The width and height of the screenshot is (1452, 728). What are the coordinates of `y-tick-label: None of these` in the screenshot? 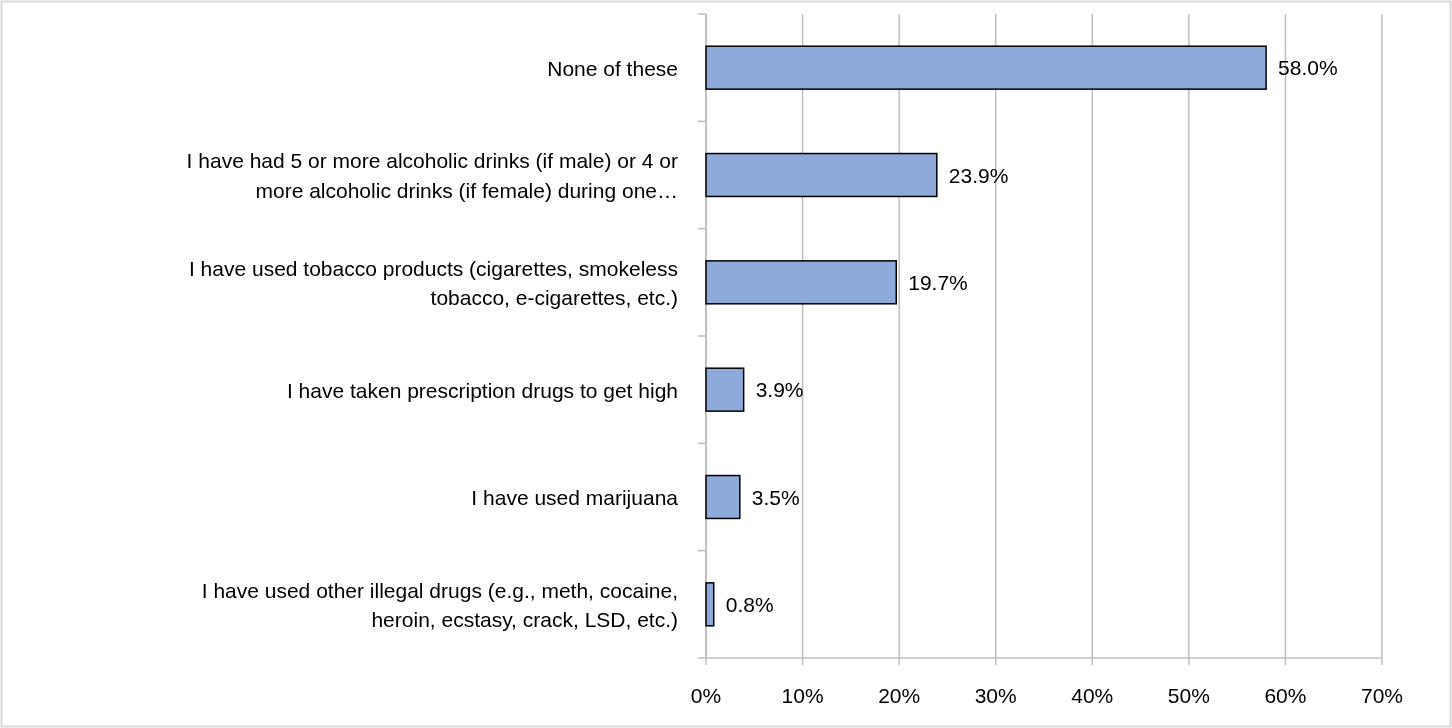 It's located at (612, 68).